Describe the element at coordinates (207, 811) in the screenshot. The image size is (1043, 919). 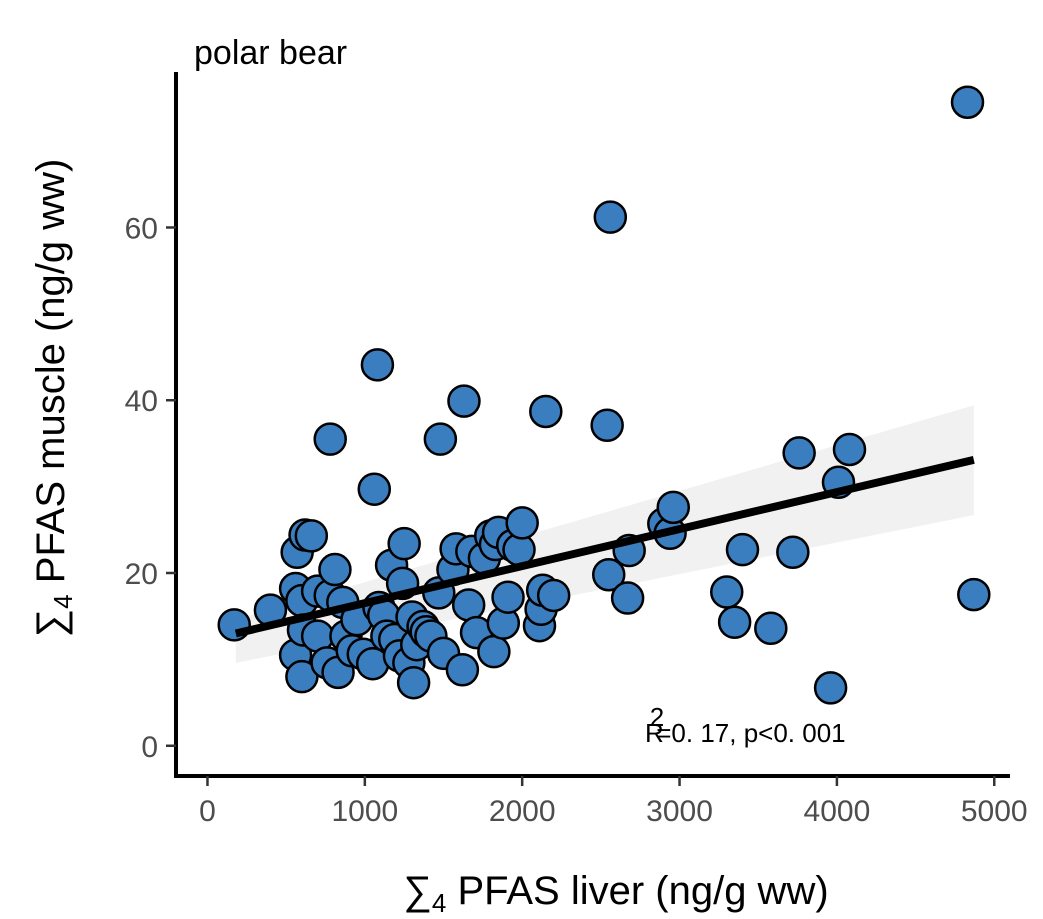
I see `x-tick-label: 0` at that location.